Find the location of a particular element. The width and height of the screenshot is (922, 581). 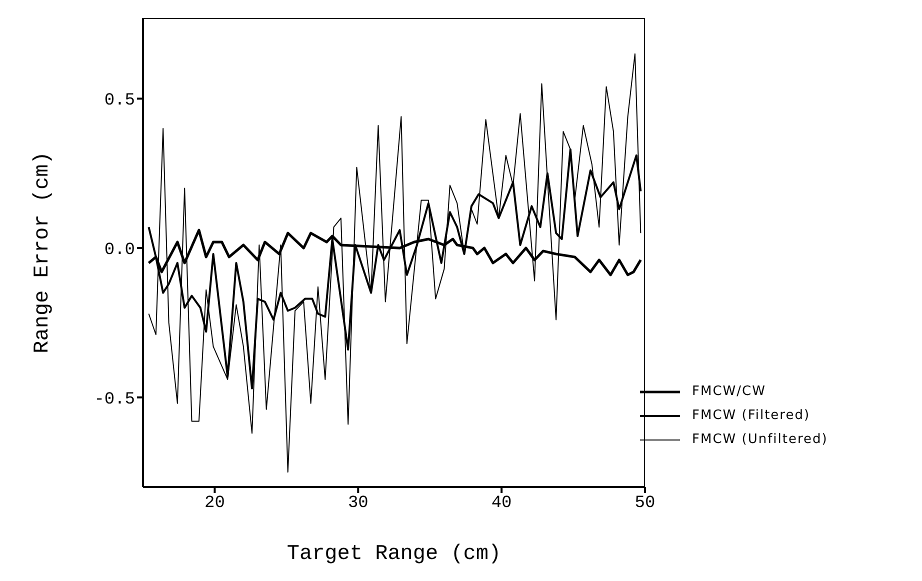

y-tick-label: 0.0 is located at coordinates (119, 250).